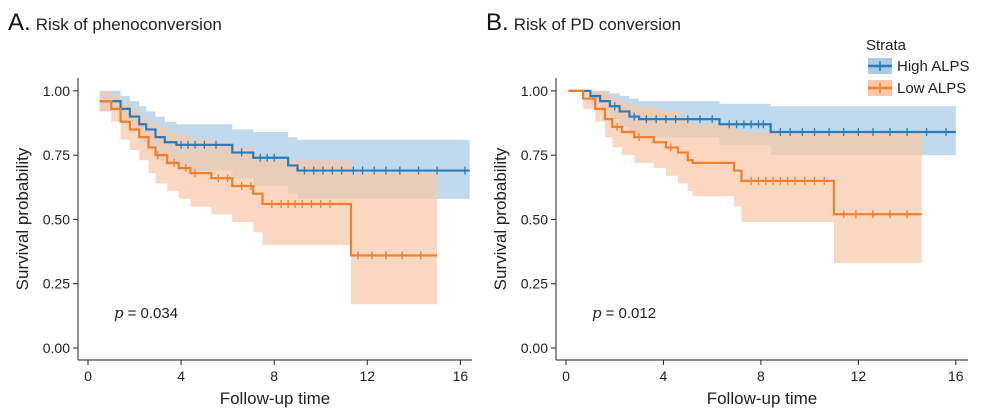  I want to click on panel-title: A. Risk of phenoconversion, so click(115, 22).